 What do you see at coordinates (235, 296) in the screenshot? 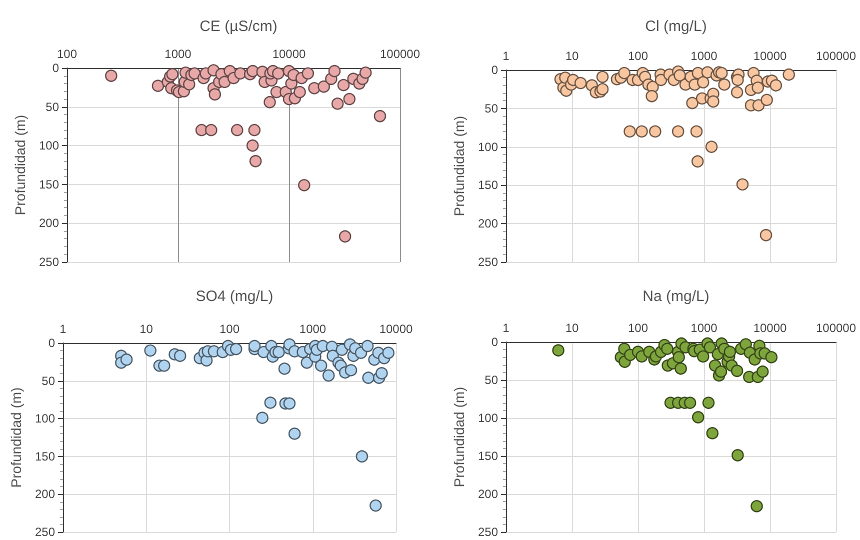
I see `chart-title: SO4 (mg/L)` at bounding box center [235, 296].